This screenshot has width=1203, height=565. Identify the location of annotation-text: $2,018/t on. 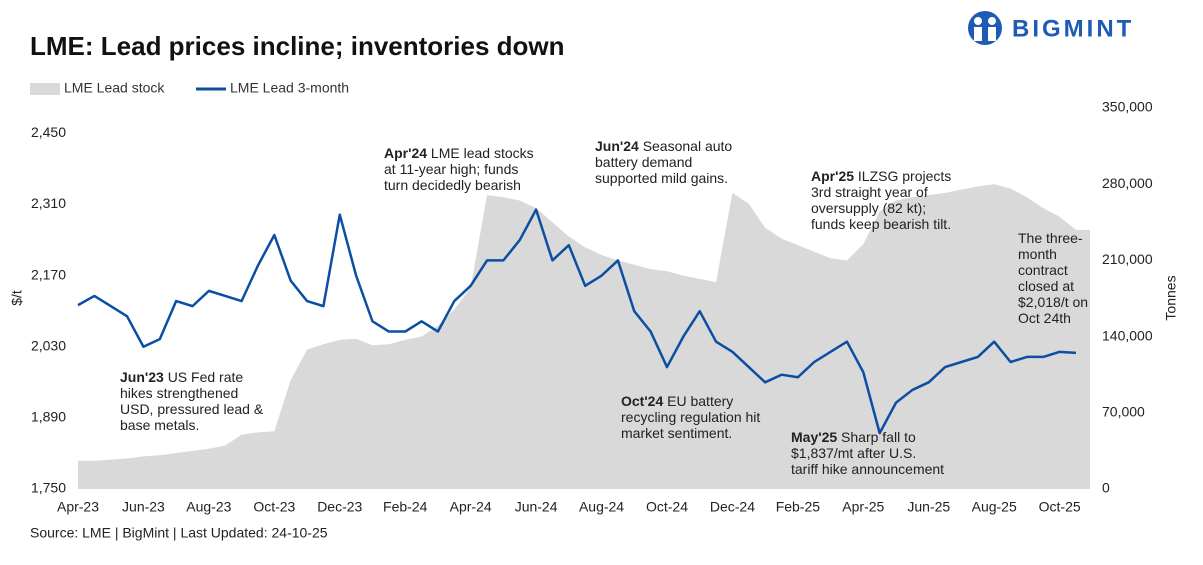
(1053, 302).